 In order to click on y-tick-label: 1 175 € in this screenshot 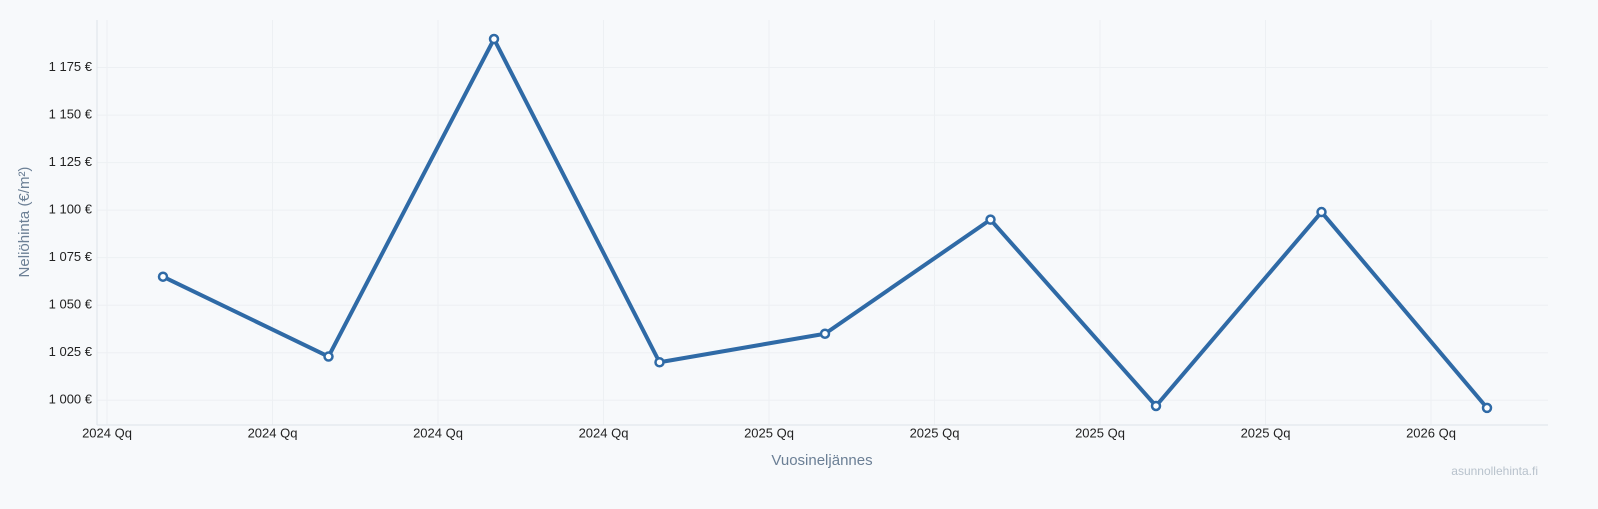, I will do `click(71, 66)`.